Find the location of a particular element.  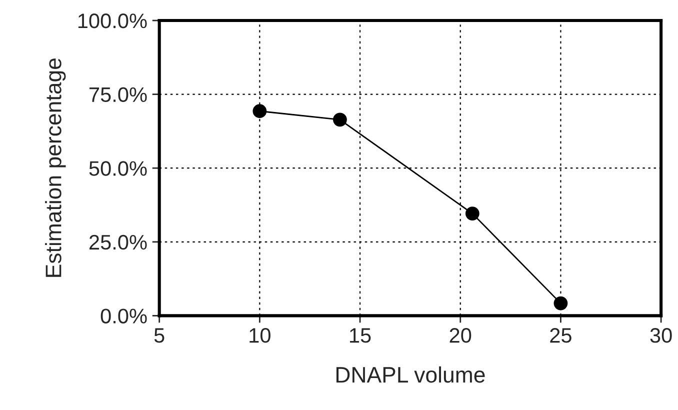

x-tick-label: 20 is located at coordinates (461, 335).